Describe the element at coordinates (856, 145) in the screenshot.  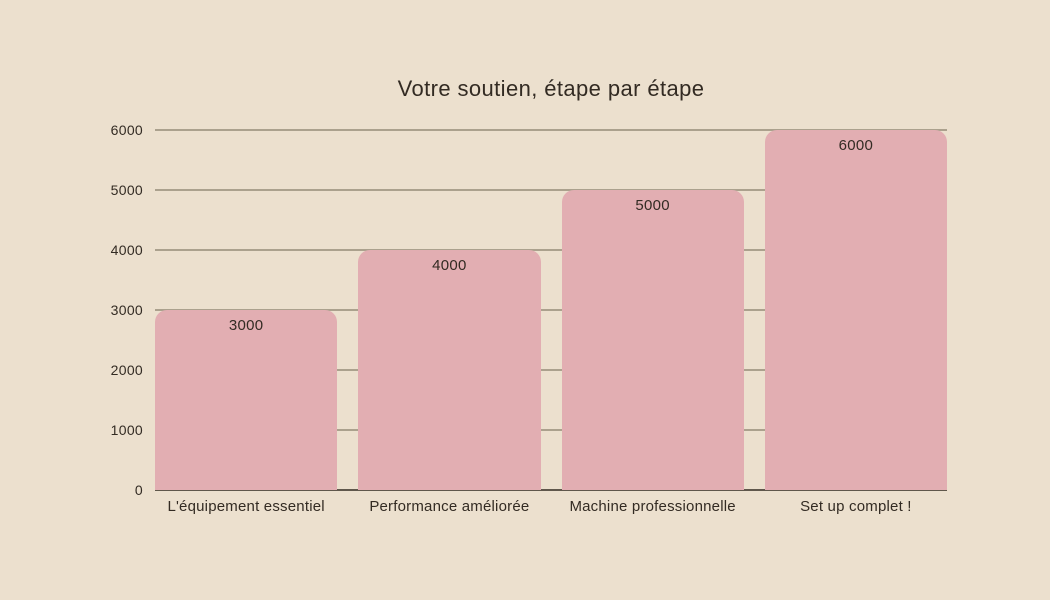
I see `bar-value-label: 6000` at that location.